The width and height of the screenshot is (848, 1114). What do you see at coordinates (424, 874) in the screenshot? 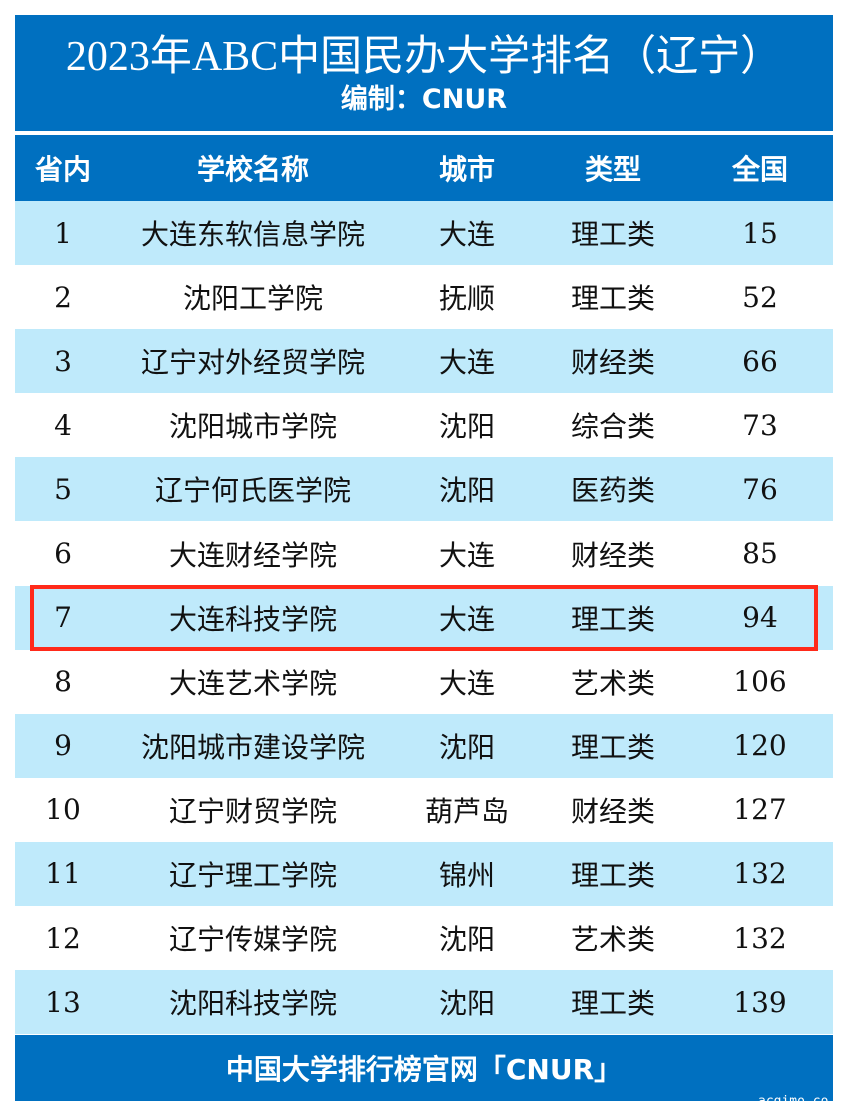
I see `table-row: 11 辽宁理工学院 锦州 理工类 132` at bounding box center [424, 874].